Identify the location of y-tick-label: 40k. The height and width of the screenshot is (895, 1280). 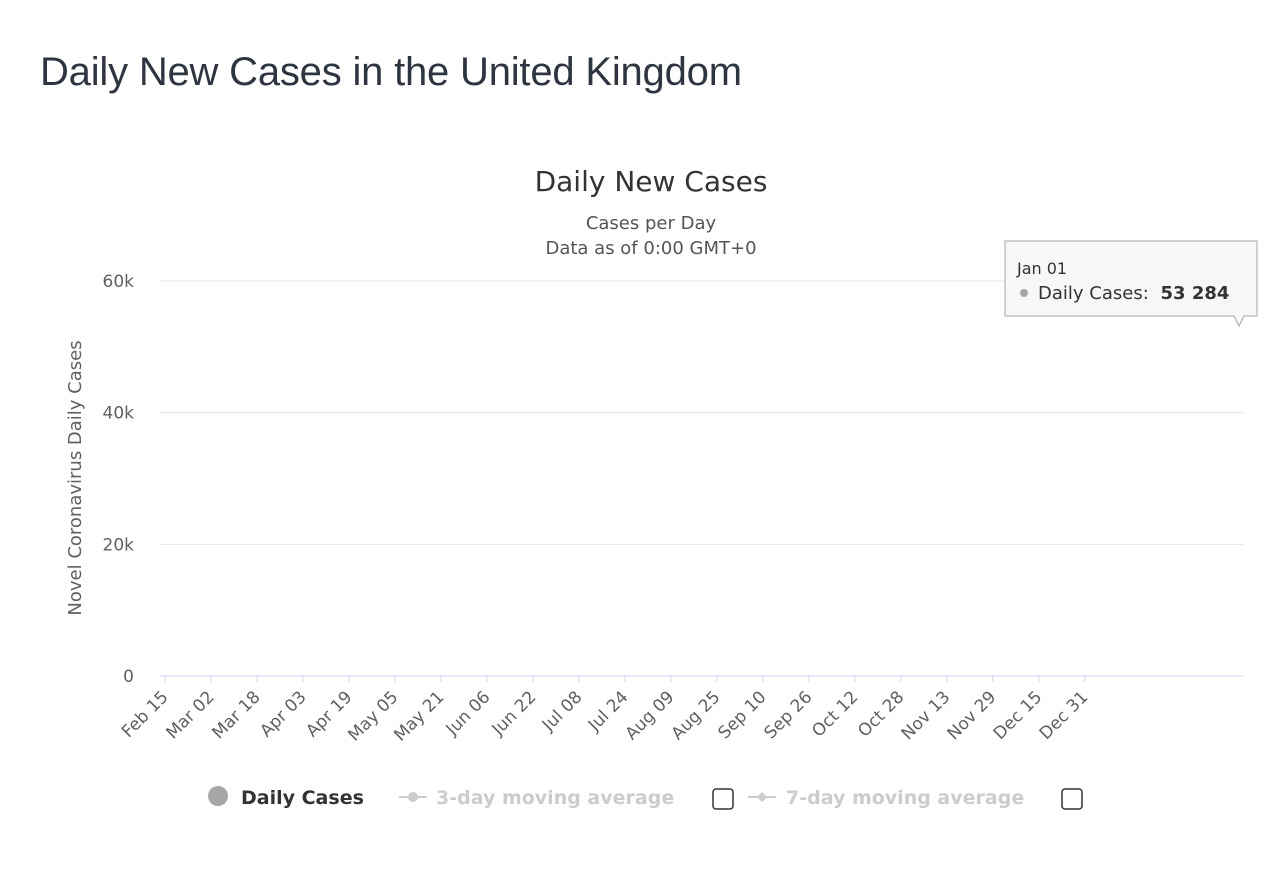
(119, 414).